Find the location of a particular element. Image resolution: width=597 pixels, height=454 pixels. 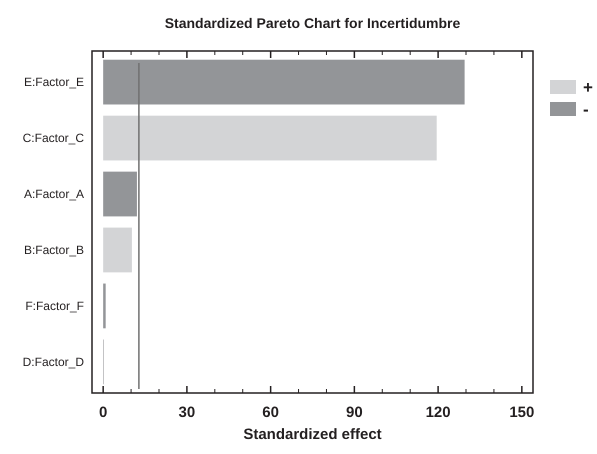

x-tick-label: 0 is located at coordinates (103, 412).